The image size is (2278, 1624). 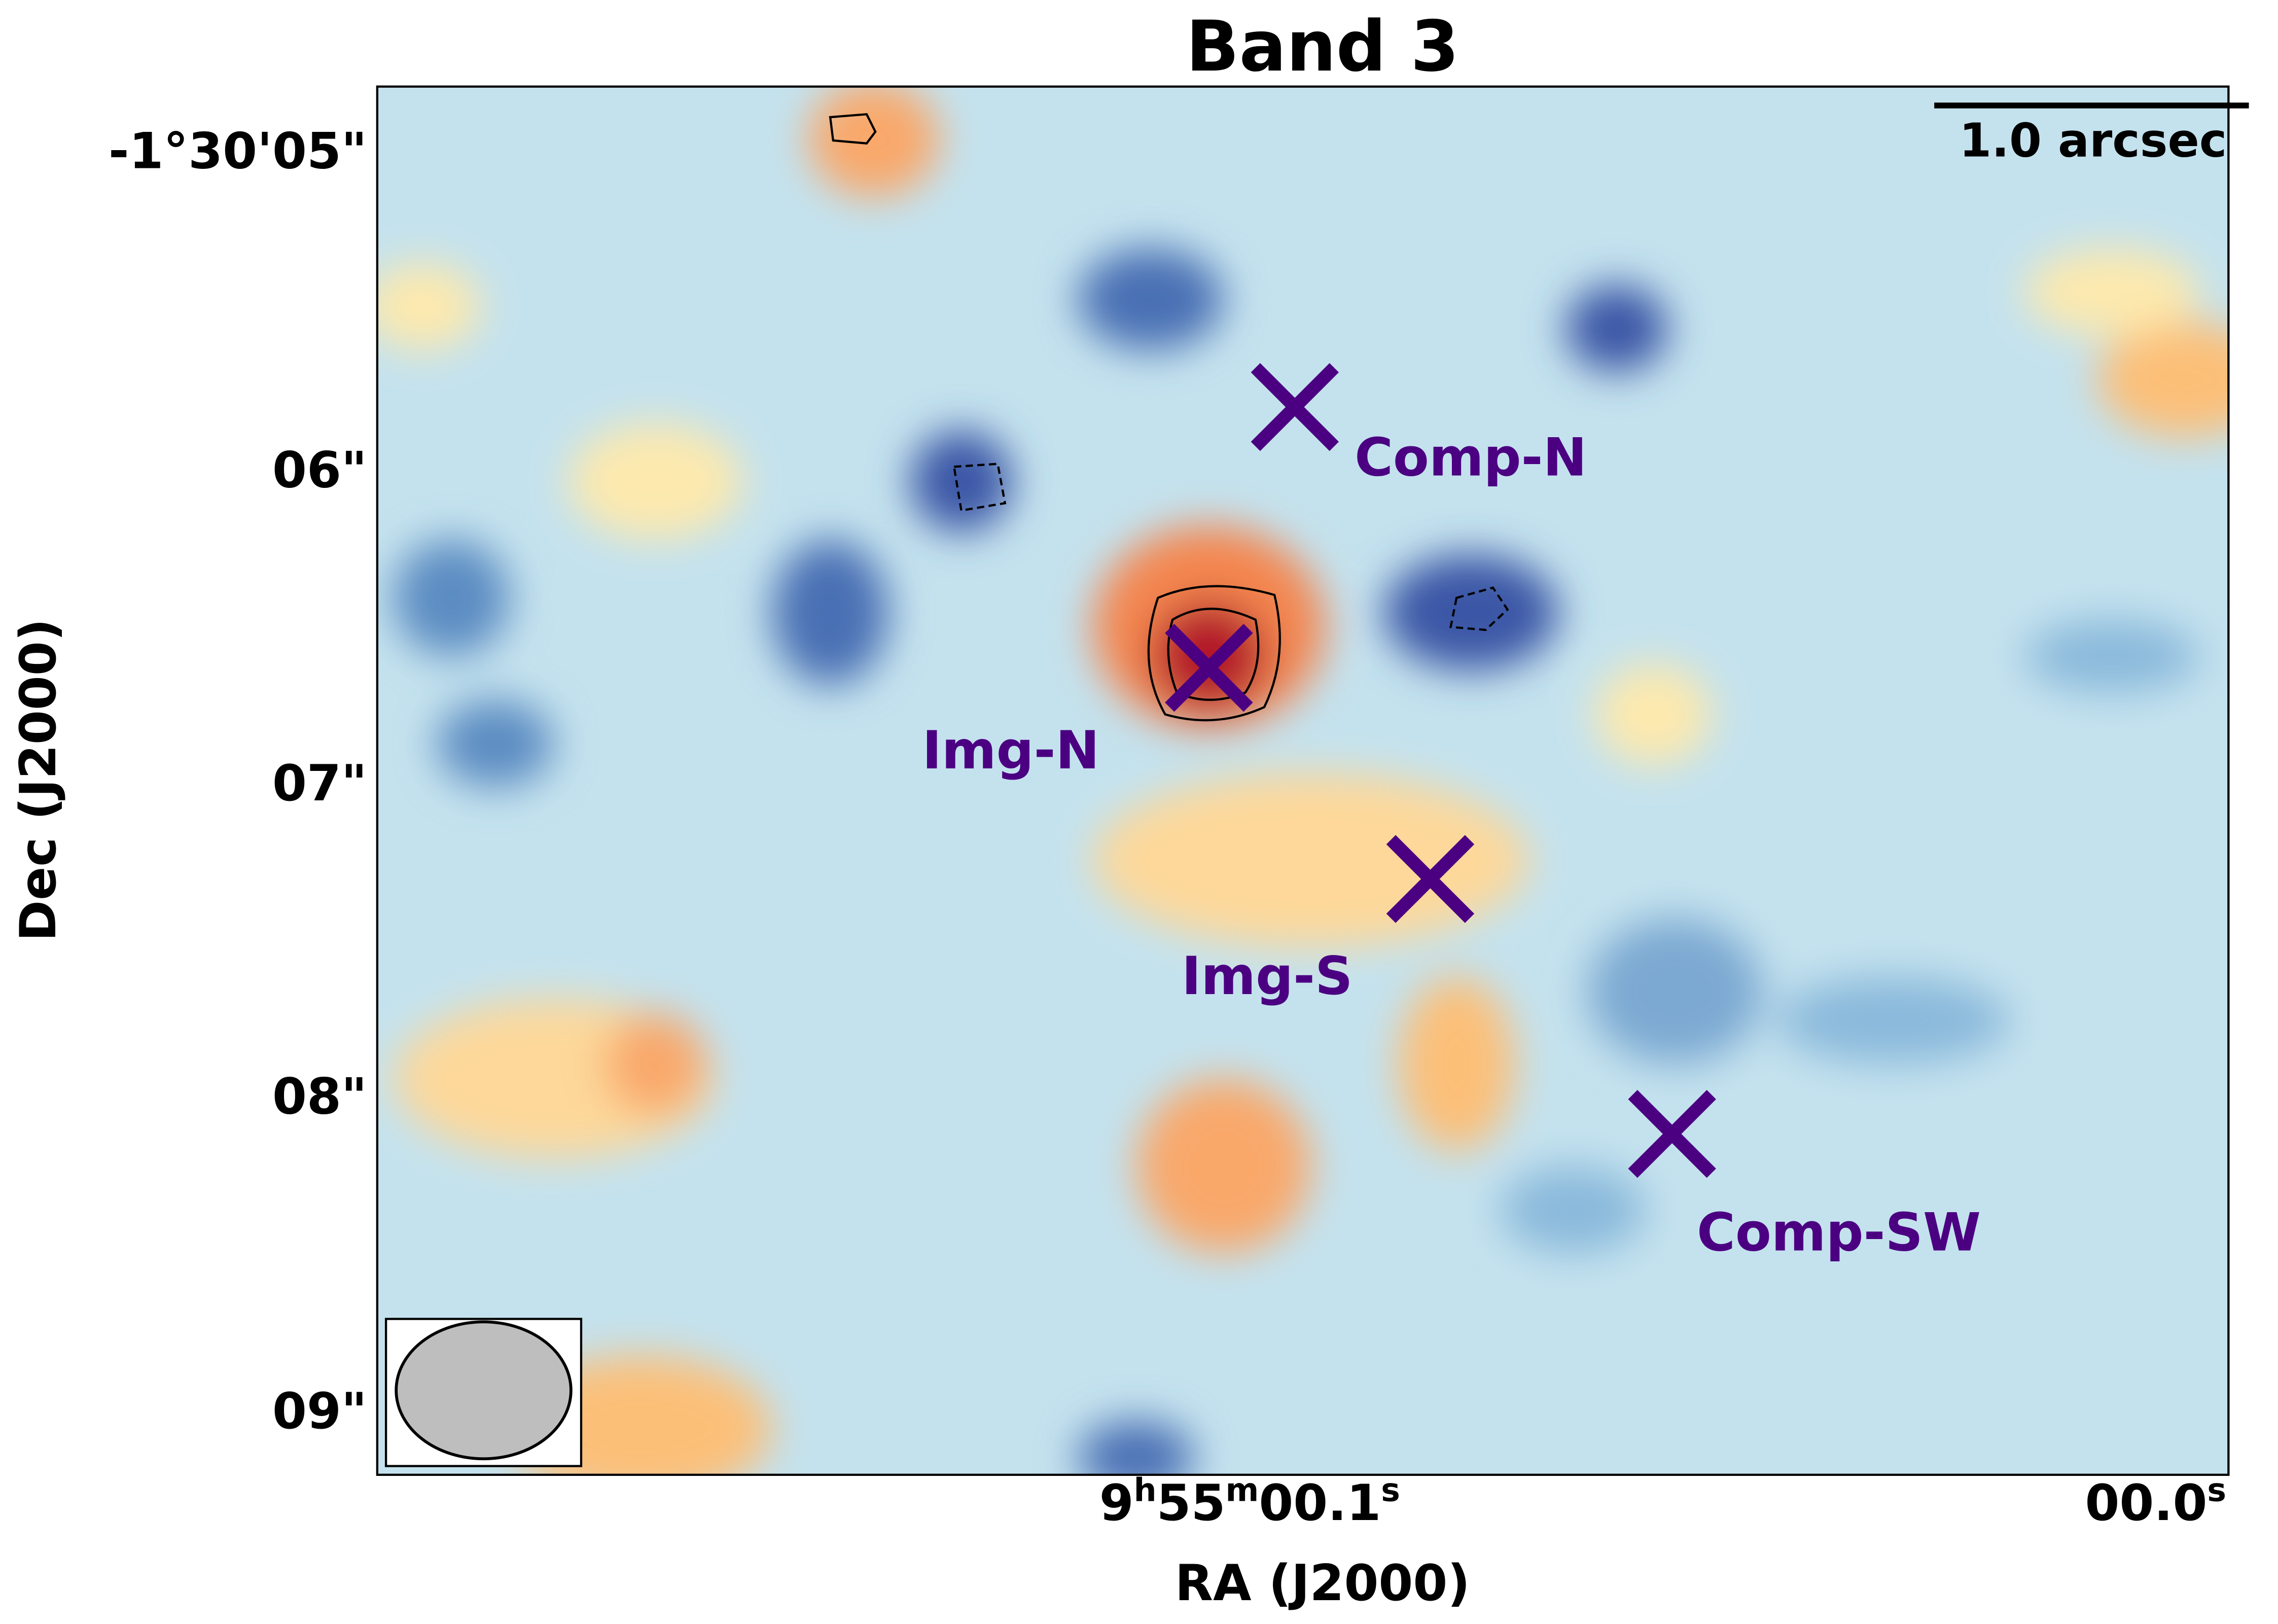 I want to click on x-tick-number: 00.1, so click(x=1320, y=1503).